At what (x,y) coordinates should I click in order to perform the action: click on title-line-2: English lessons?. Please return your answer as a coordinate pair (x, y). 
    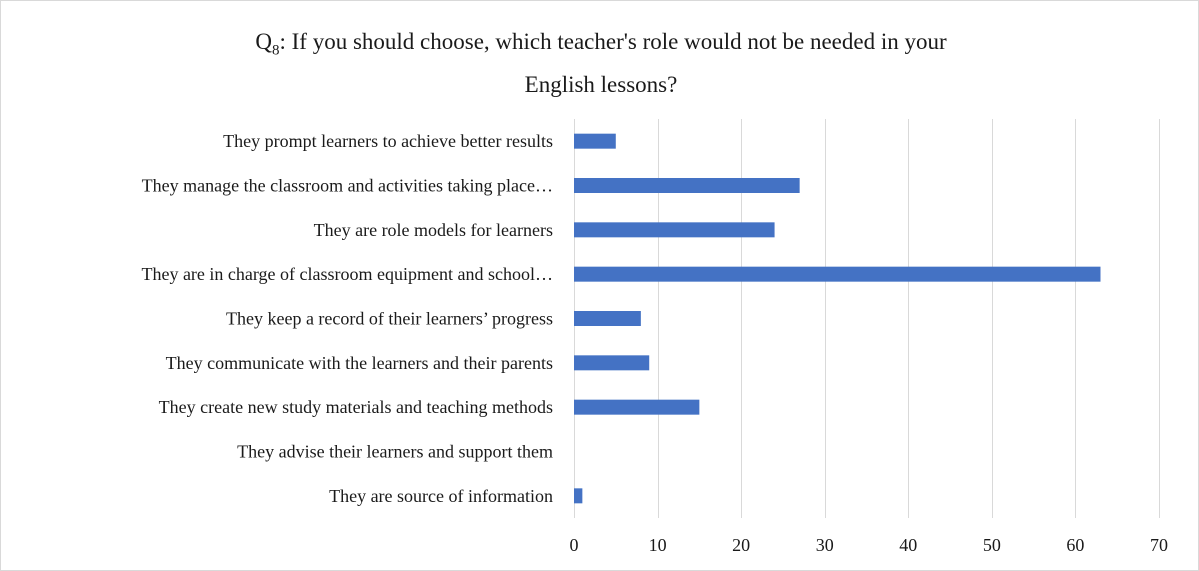
    Looking at the image, I should click on (601, 84).